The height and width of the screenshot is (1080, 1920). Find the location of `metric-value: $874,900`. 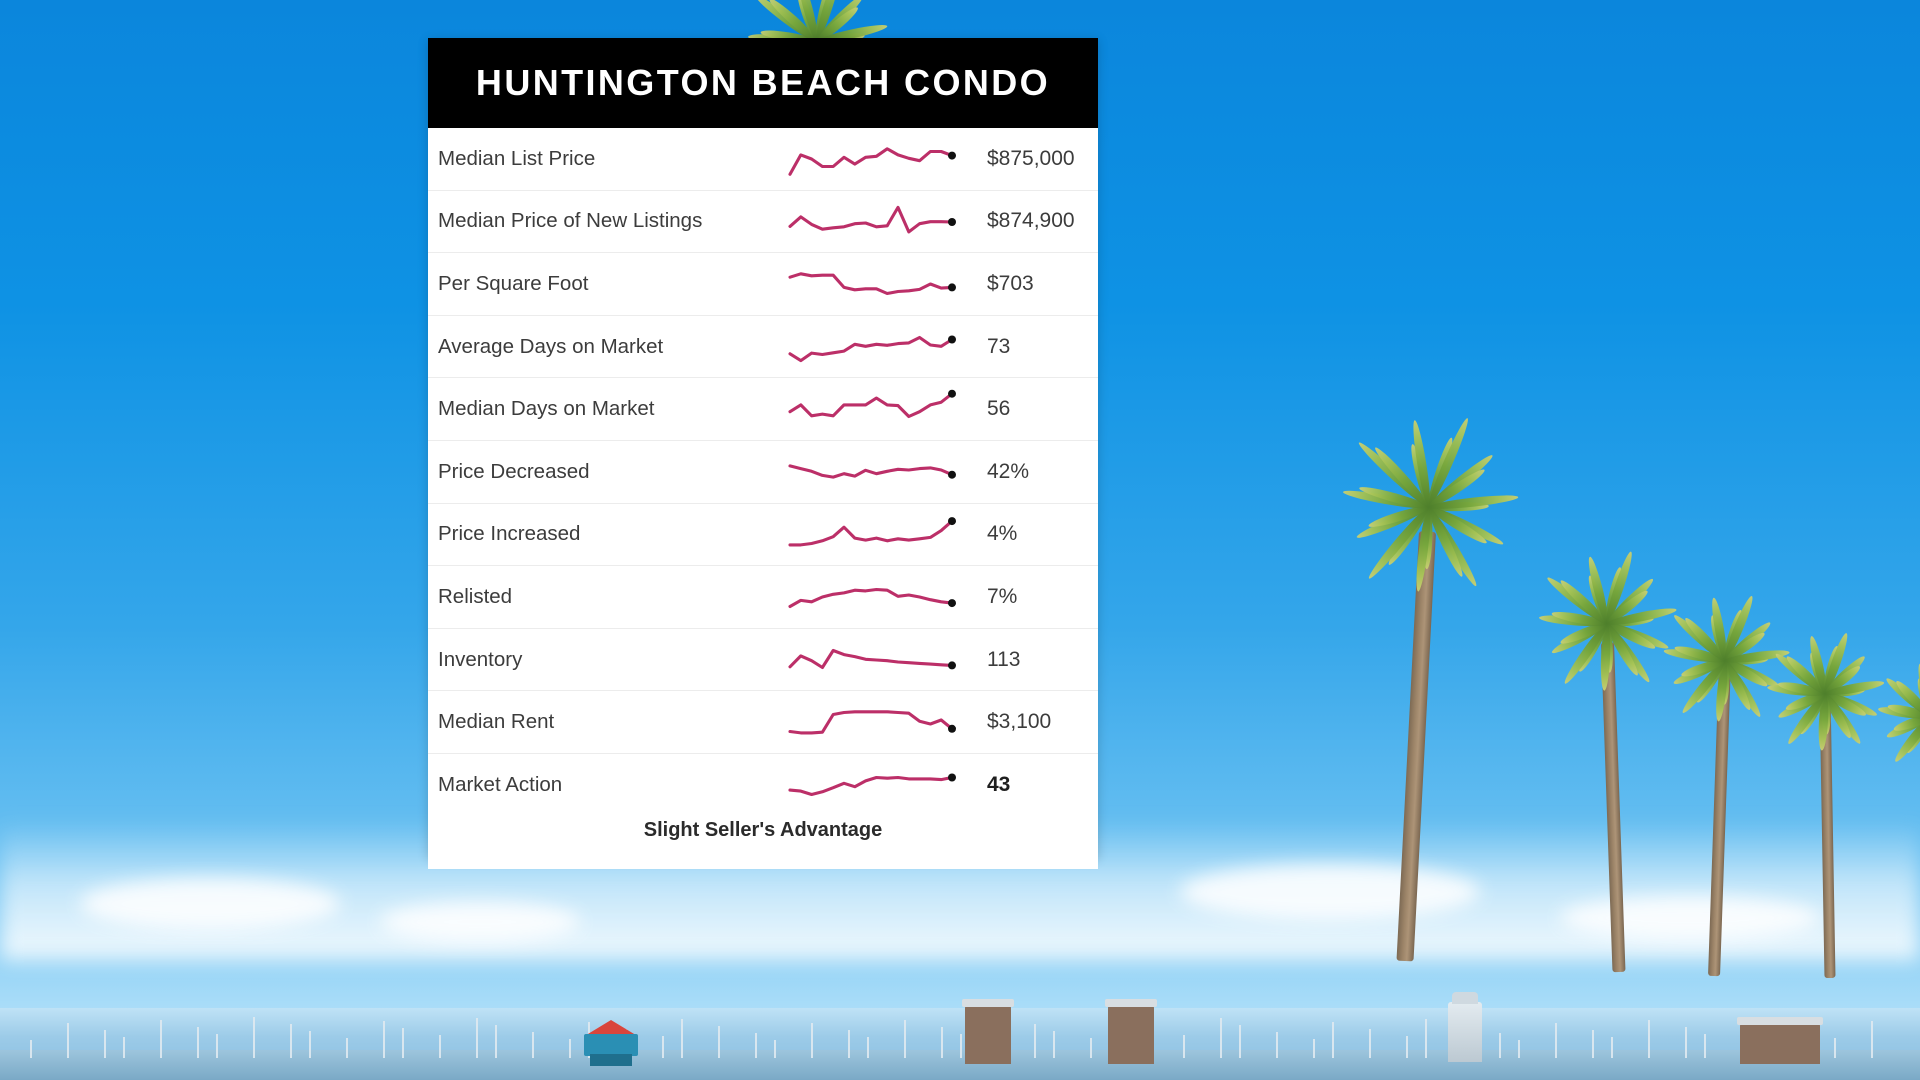

metric-value: $874,900 is located at coordinates (1031, 221).